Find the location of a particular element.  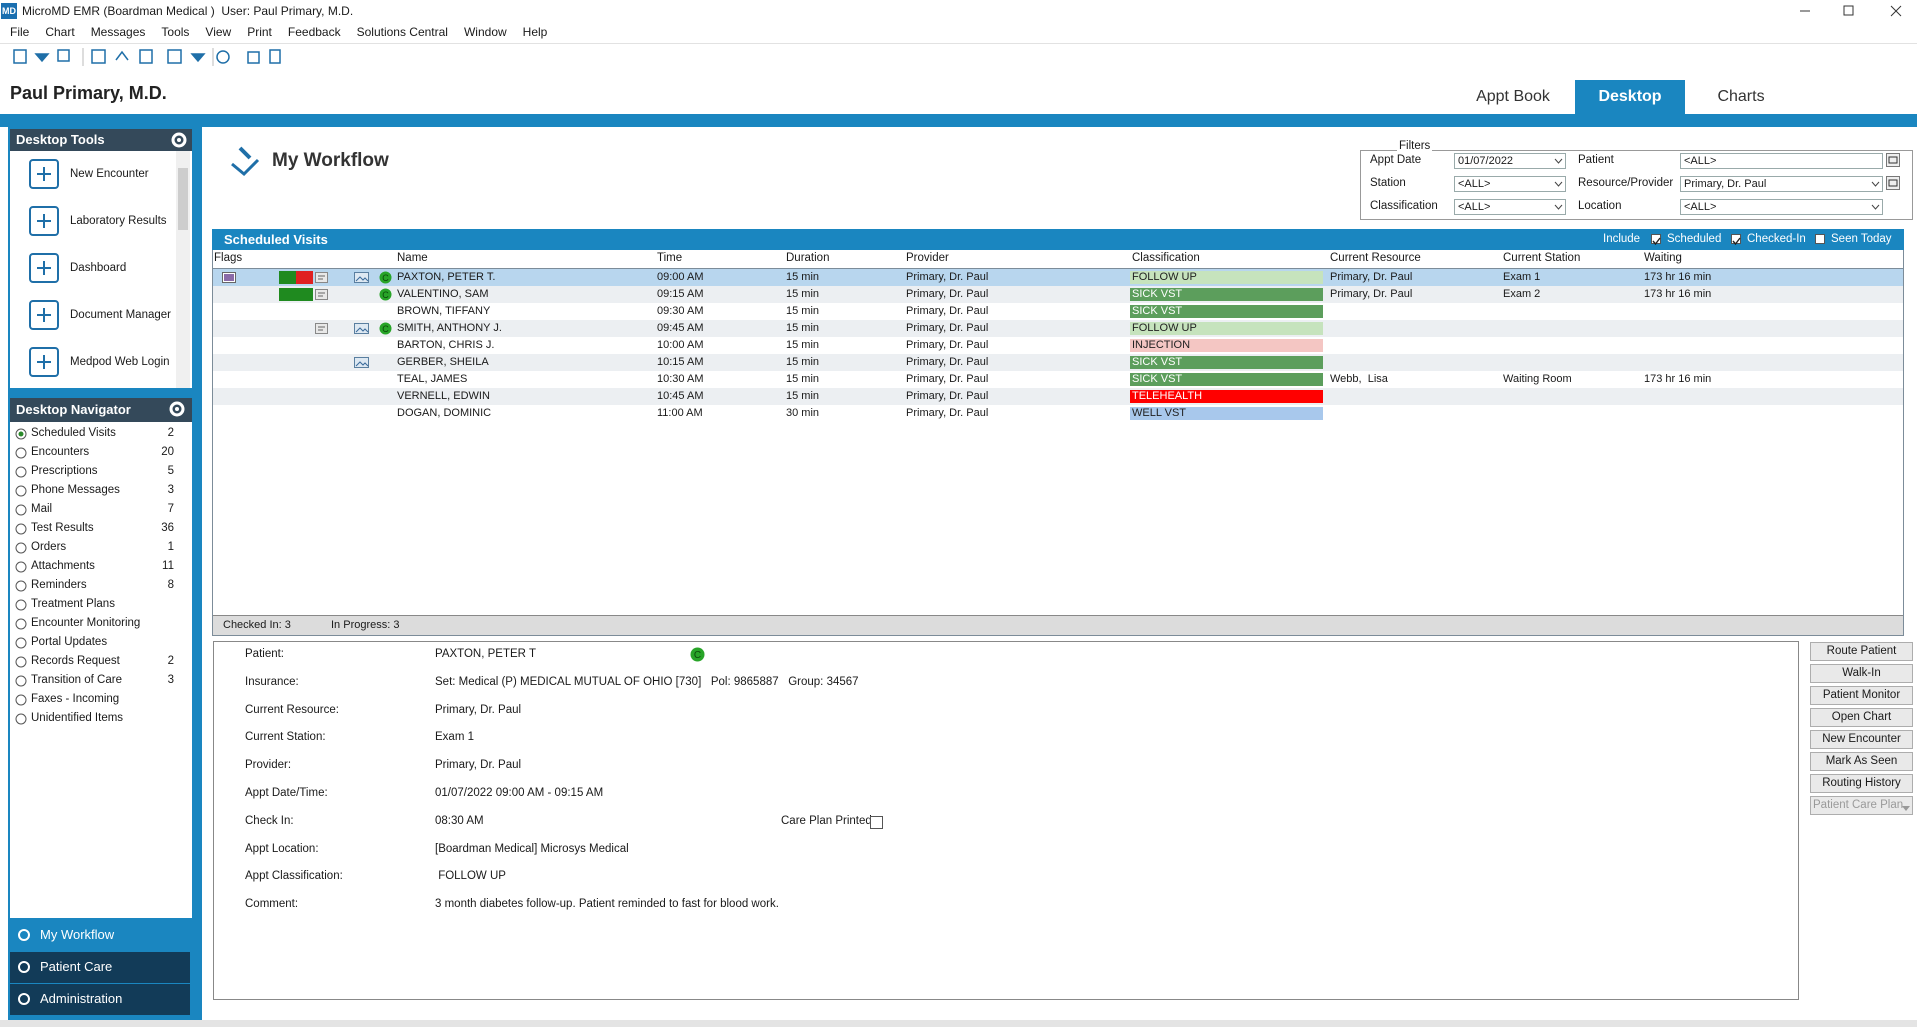

action-button: Open Chart is located at coordinates (1861, 717).